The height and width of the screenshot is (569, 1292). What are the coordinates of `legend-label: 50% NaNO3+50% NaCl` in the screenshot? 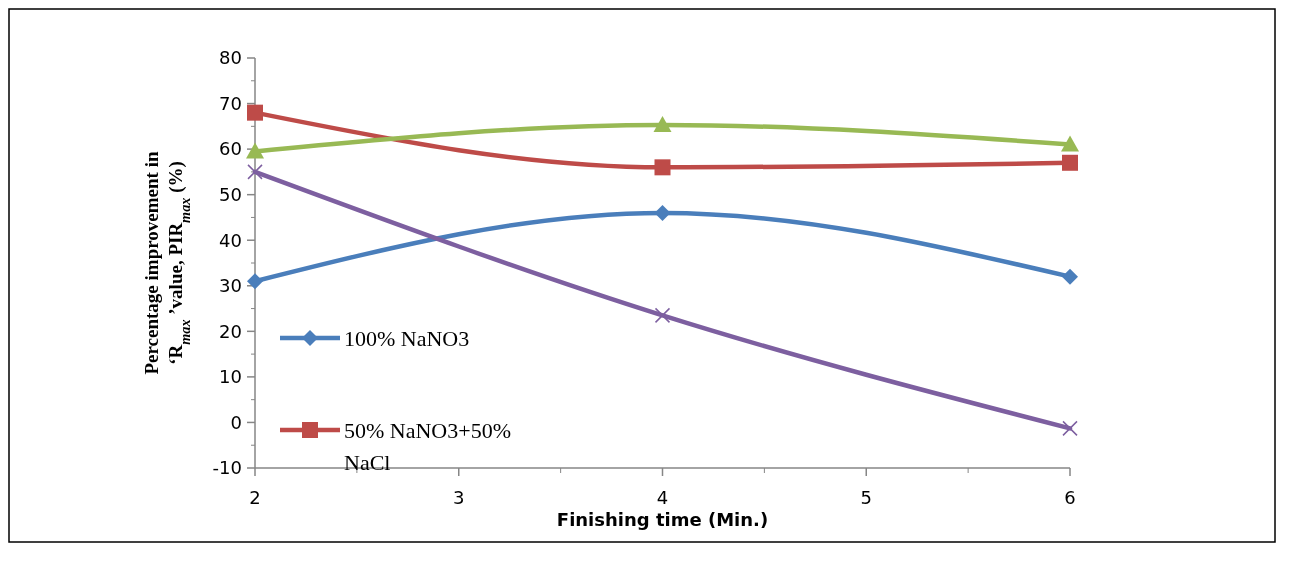 It's located at (427, 446).